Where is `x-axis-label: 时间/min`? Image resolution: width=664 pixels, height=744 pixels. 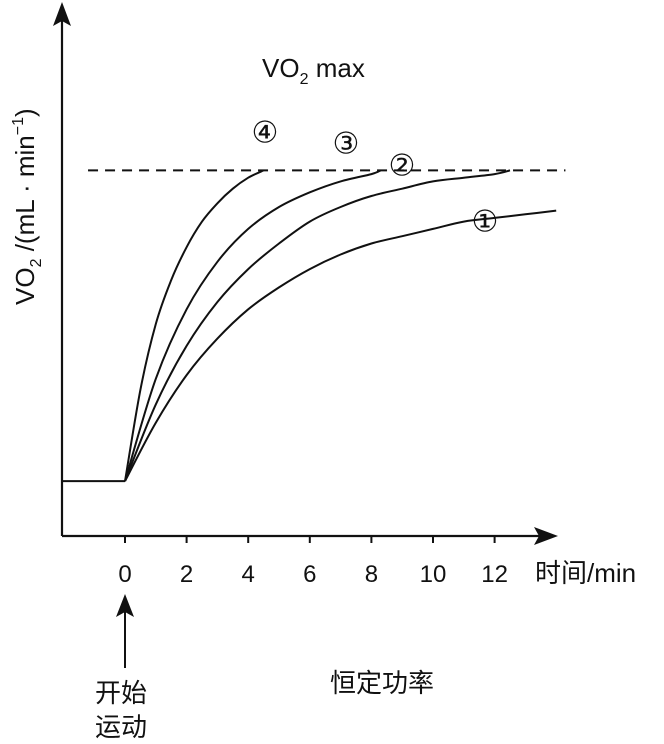 x-axis-label: 时间/min is located at coordinates (585, 573).